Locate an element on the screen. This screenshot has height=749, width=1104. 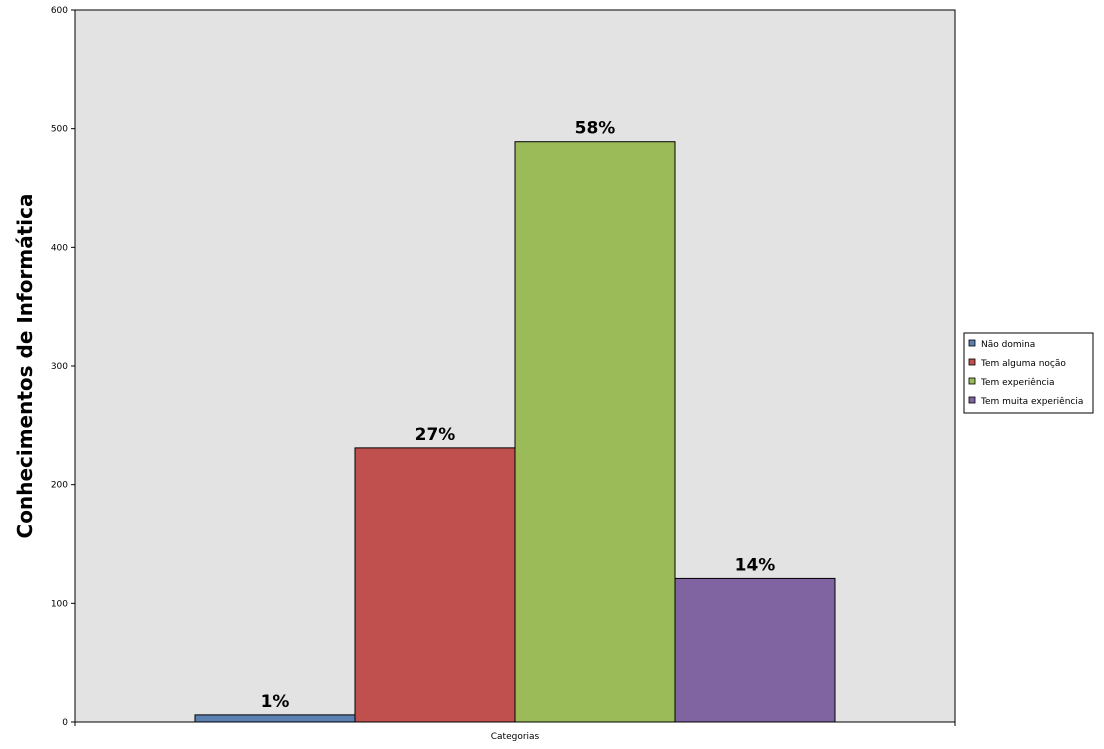
data-label: 27% is located at coordinates (435, 435).